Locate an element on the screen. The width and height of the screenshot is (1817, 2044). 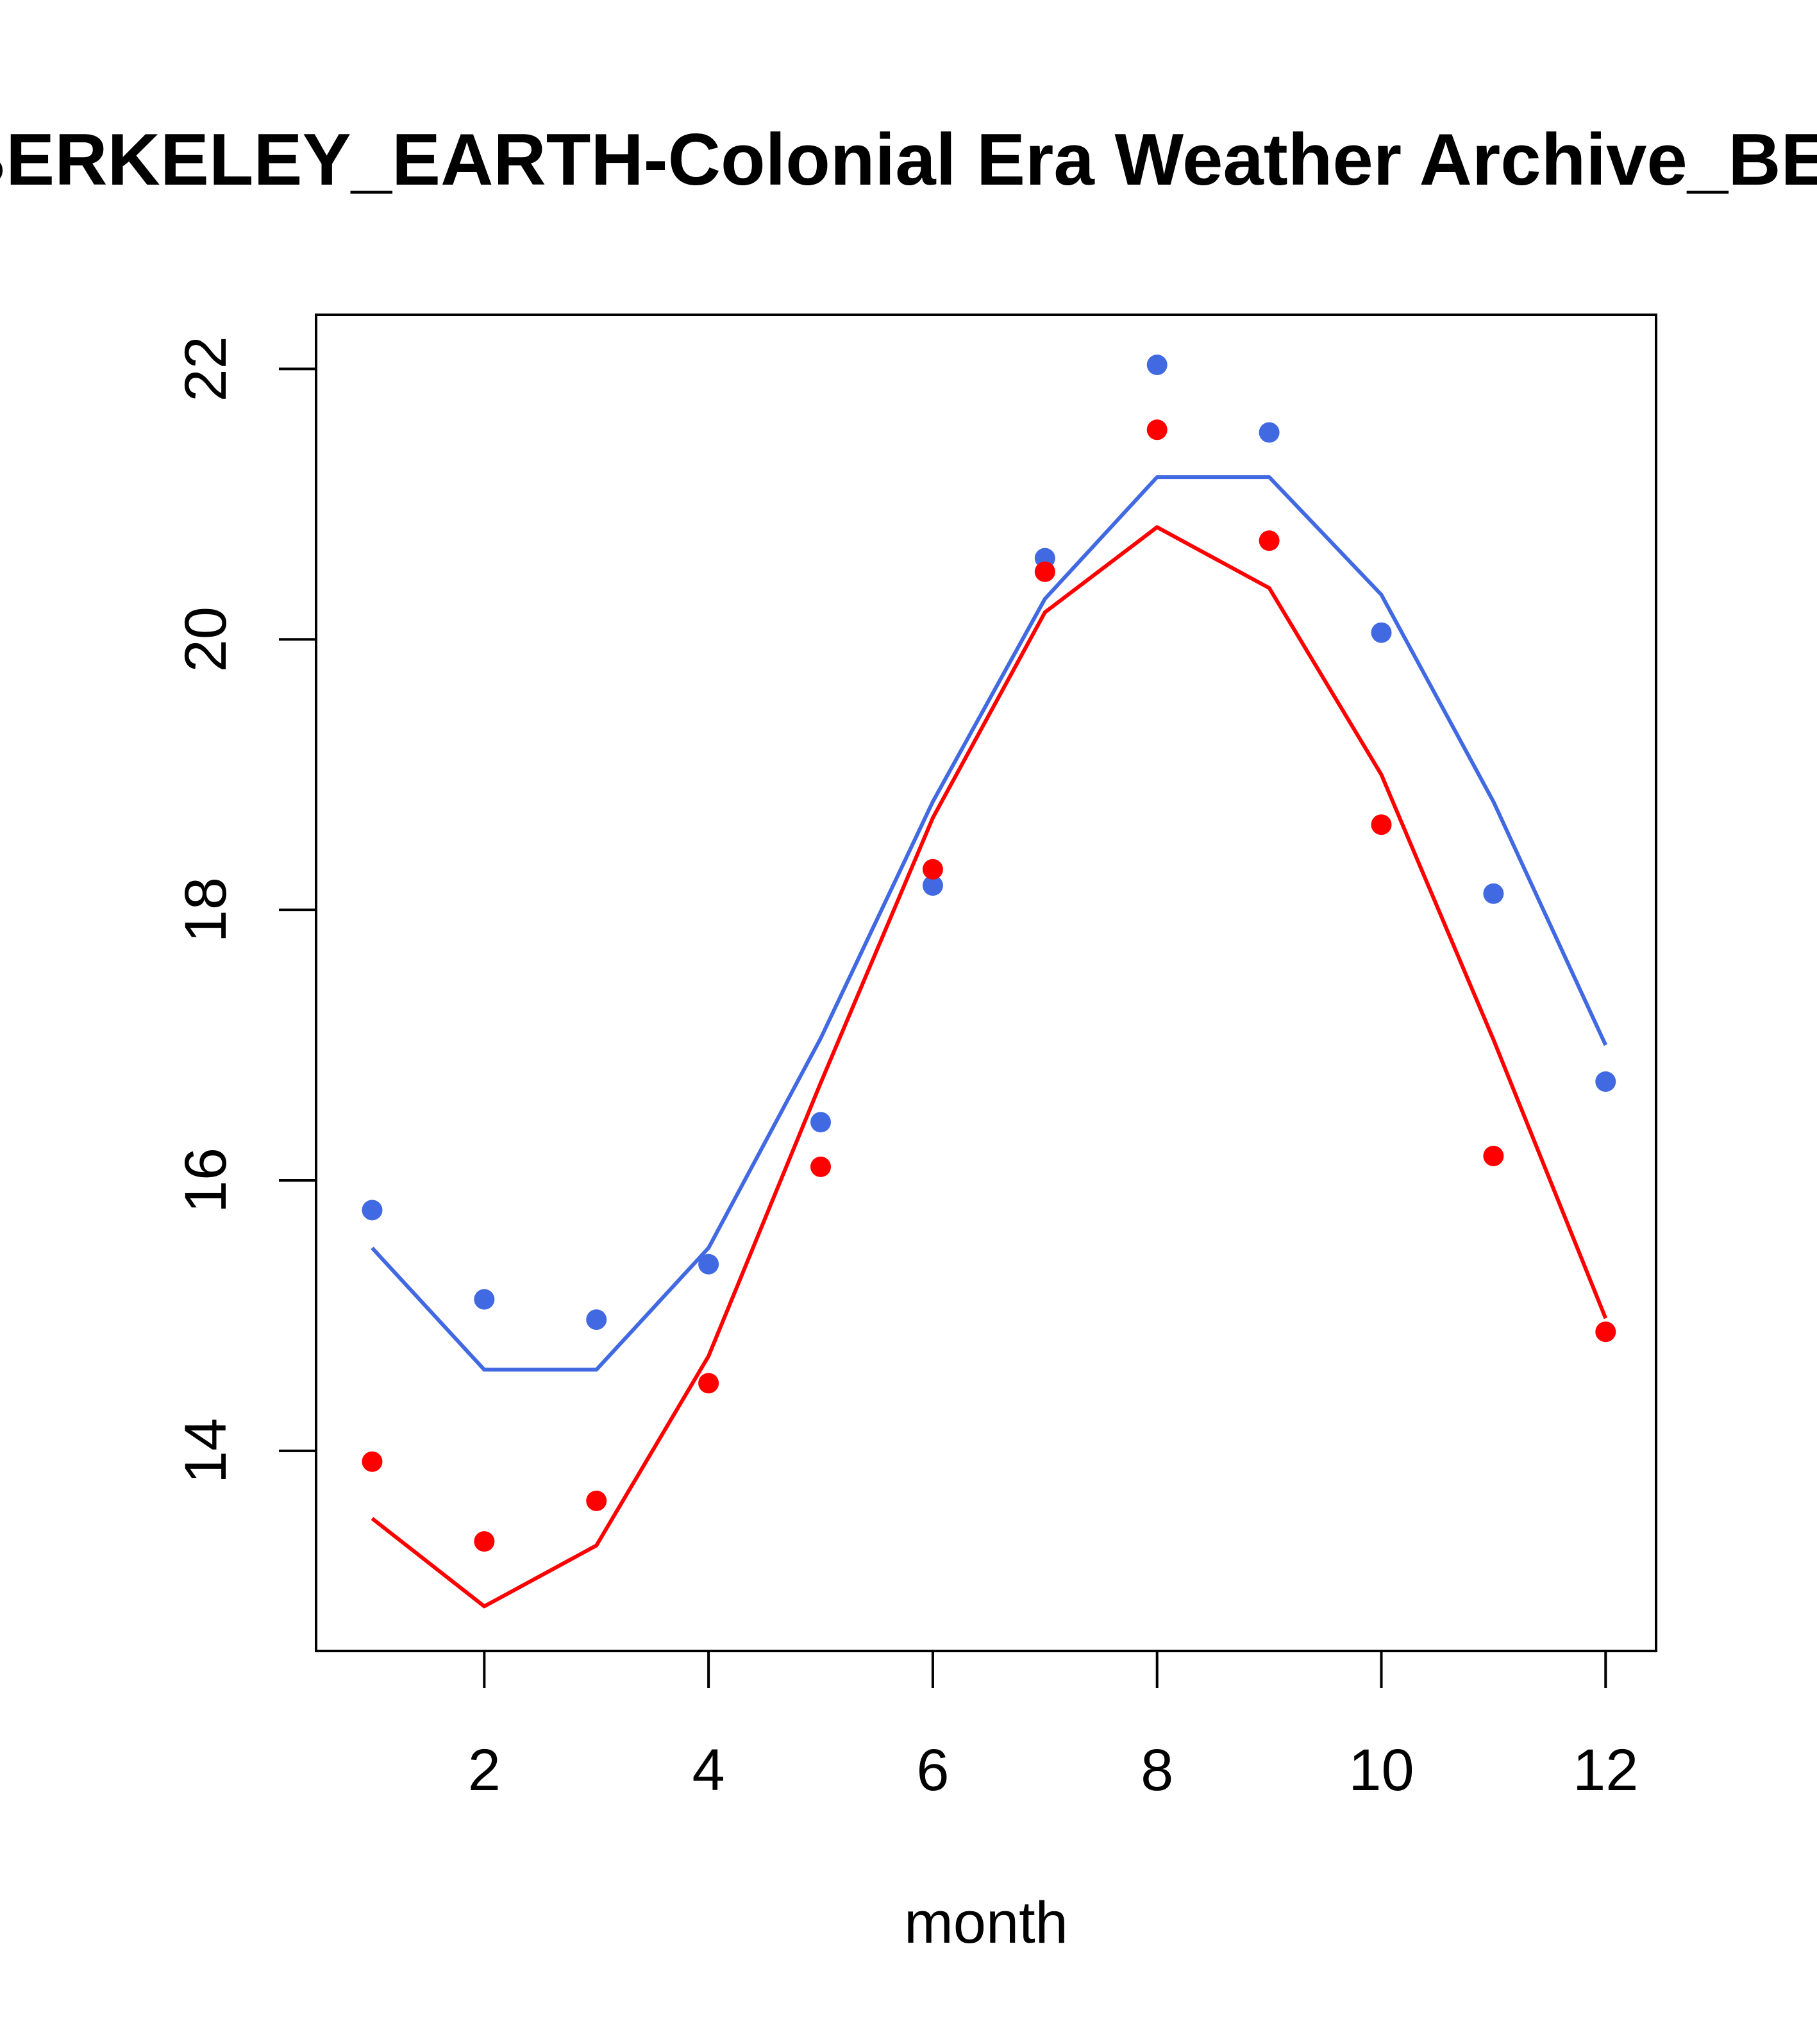
y-tick-label: 22 is located at coordinates (206, 369).